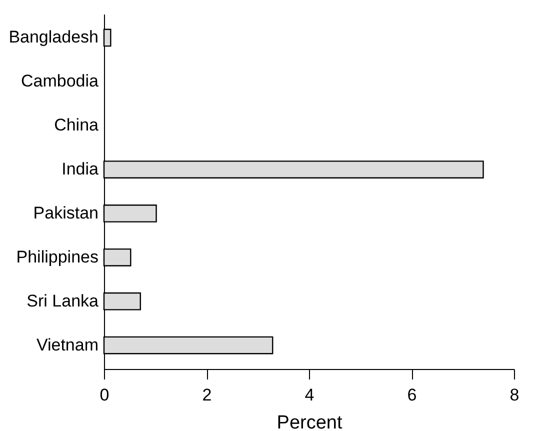 This screenshot has width=539, height=431. Describe the element at coordinates (60, 81) in the screenshot. I see `y-tick-label: Cambodia` at that location.